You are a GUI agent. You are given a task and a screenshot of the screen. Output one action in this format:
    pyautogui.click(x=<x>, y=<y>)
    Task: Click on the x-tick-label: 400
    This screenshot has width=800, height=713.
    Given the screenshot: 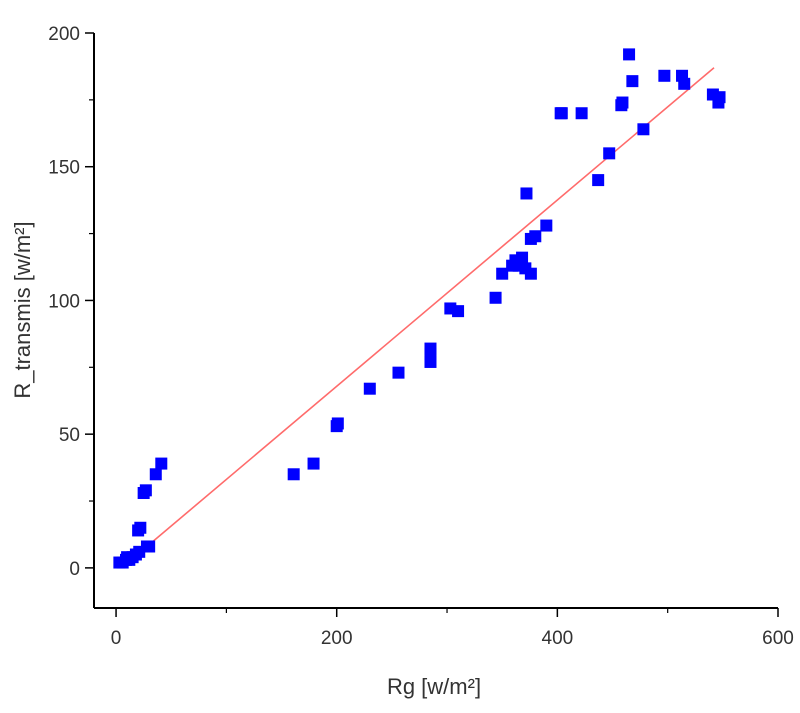 What is the action you would take?
    pyautogui.click(x=558, y=638)
    